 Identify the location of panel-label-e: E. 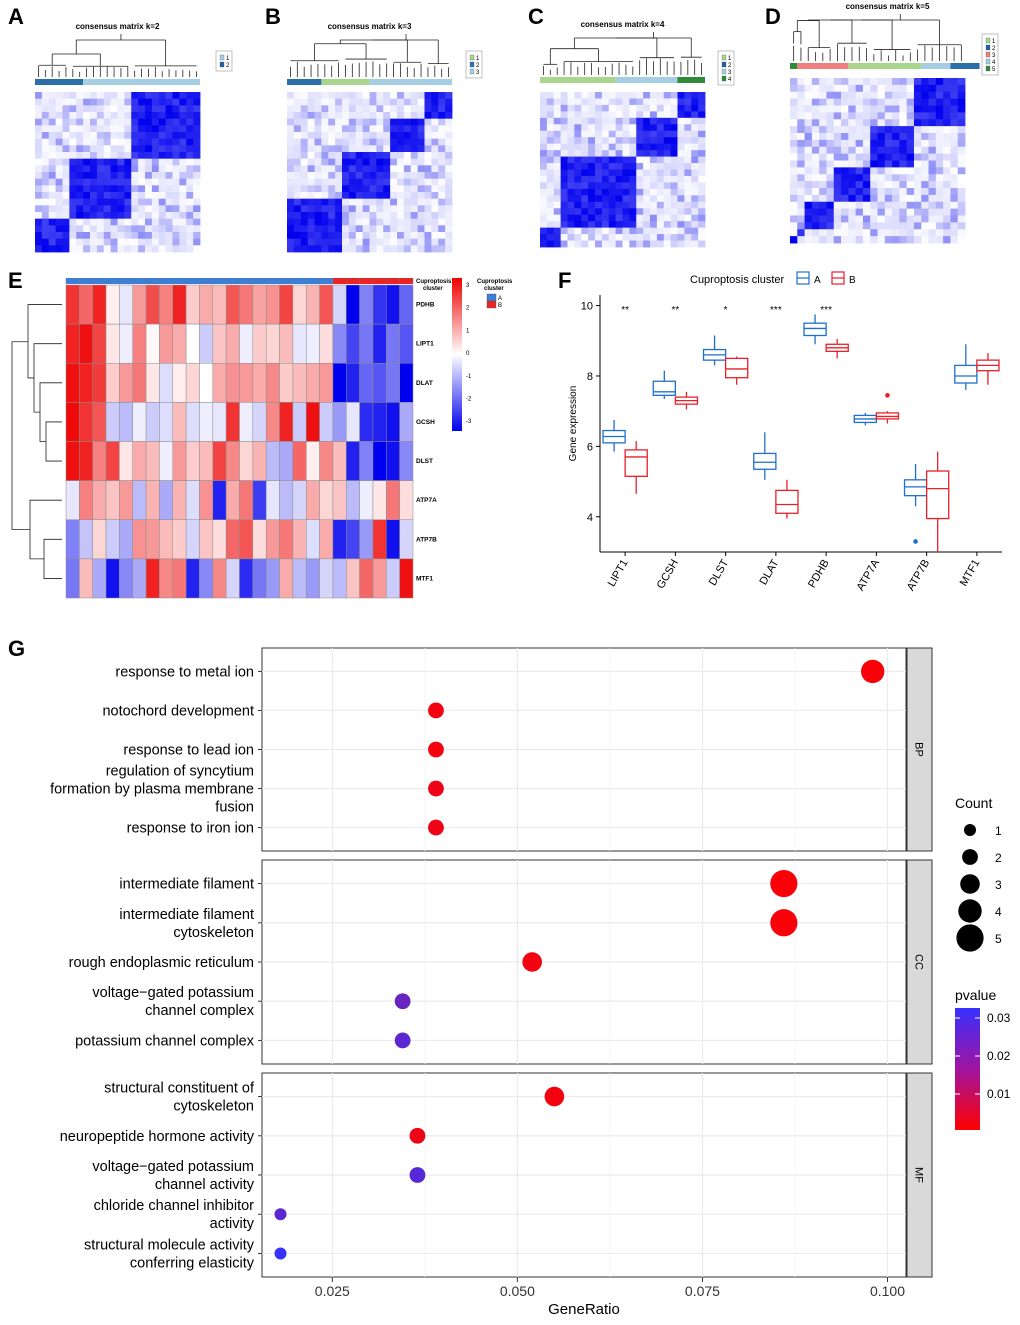
(15, 280).